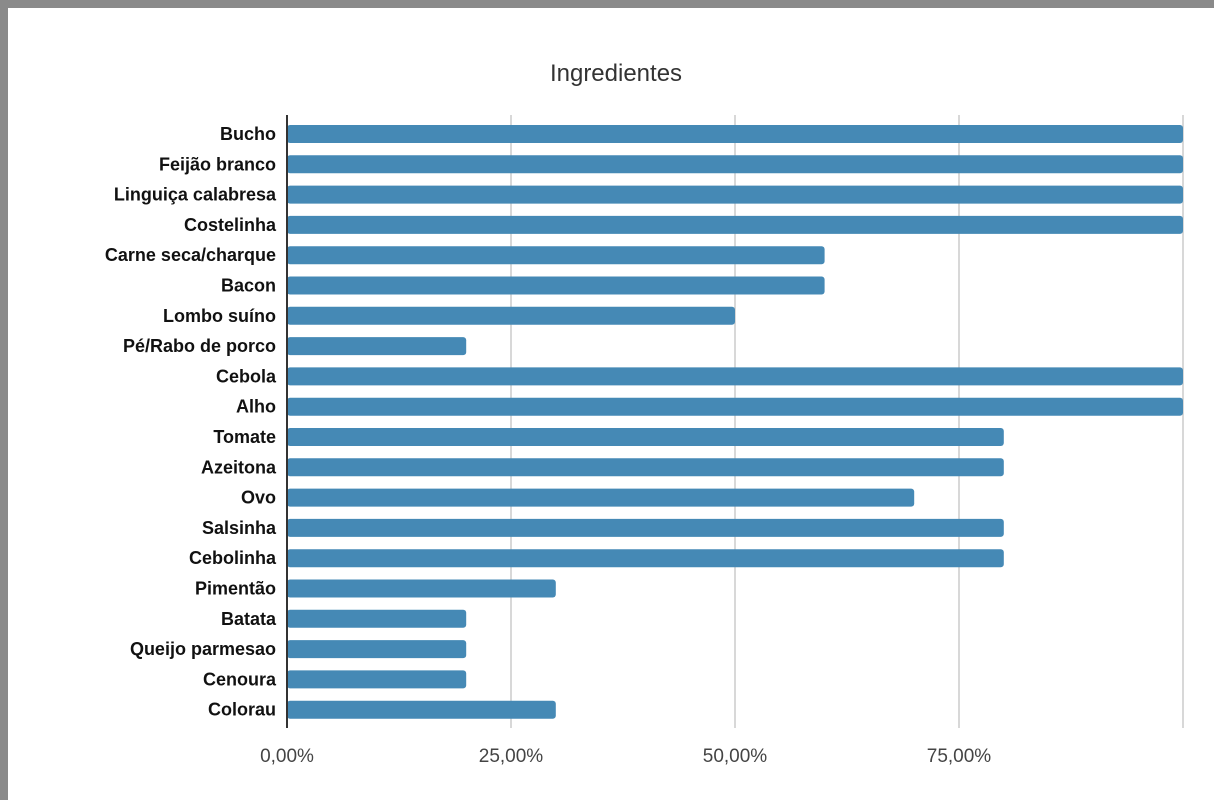 The height and width of the screenshot is (800, 1214). I want to click on tick-labels: 0,00% 25,00% 50,00% 75,00%, so click(625, 756).